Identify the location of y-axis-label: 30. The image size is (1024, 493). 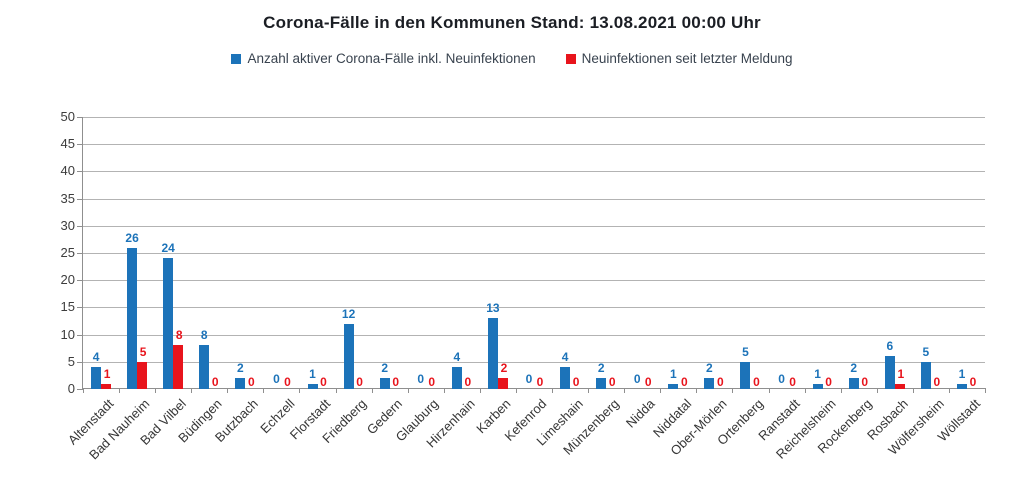
(67, 225).